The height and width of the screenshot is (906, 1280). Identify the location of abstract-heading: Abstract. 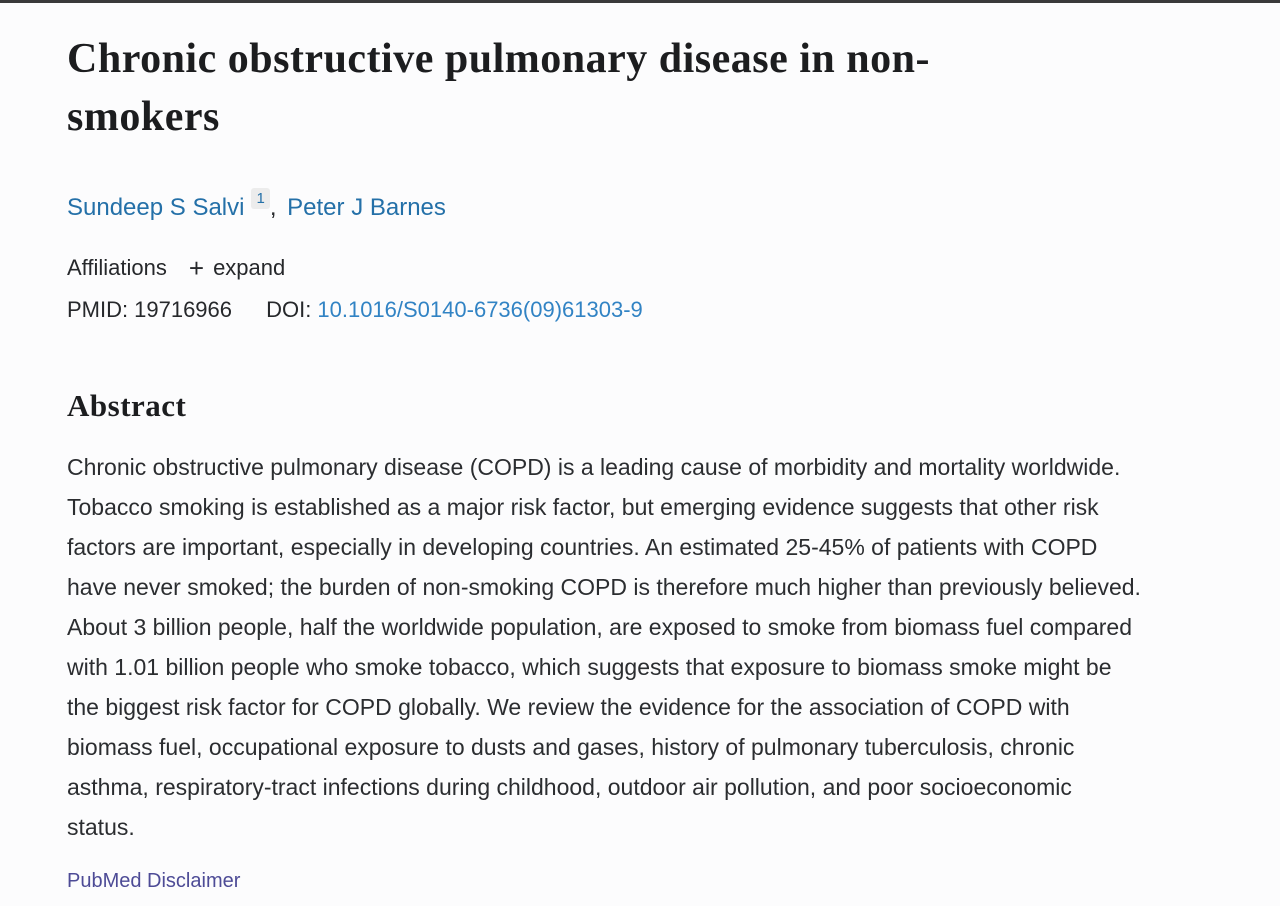
(127, 405).